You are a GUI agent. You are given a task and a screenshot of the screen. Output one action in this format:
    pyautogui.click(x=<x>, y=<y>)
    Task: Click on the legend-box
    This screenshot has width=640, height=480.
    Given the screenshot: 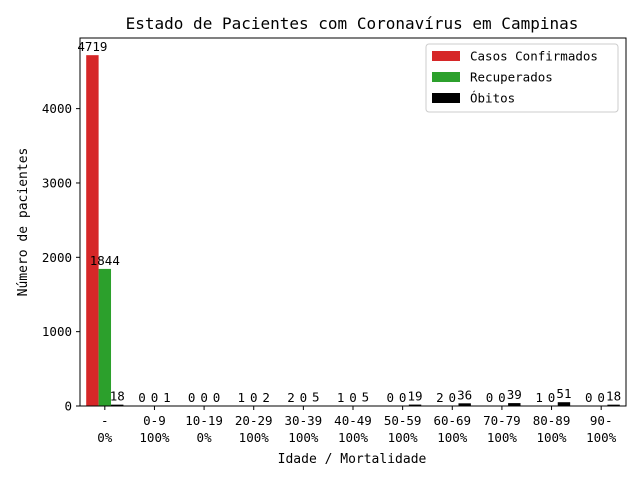 What is the action you would take?
    pyautogui.click(x=522, y=78)
    